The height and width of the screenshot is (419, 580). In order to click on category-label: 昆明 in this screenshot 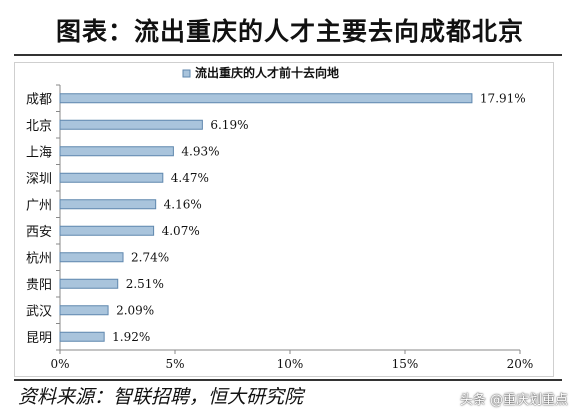, I will do `click(39, 338)`.